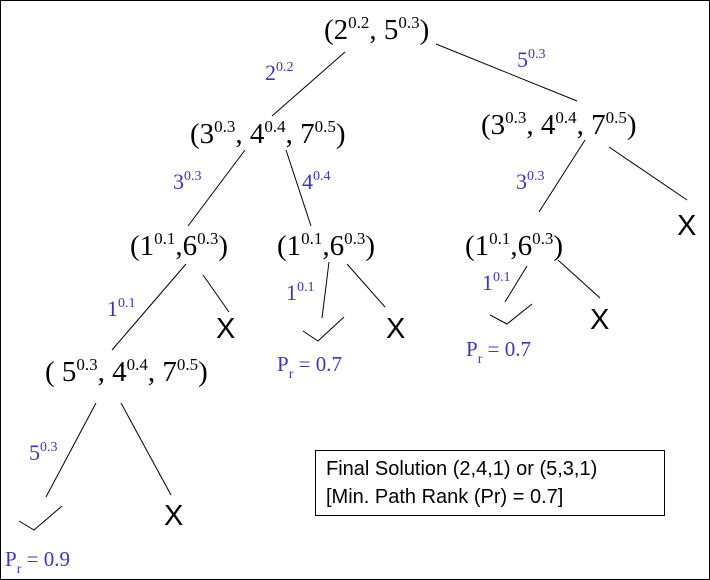 This screenshot has height=580, width=710. What do you see at coordinates (498, 352) in the screenshot?
I see `path-rank-right: Pr = 0.7` at bounding box center [498, 352].